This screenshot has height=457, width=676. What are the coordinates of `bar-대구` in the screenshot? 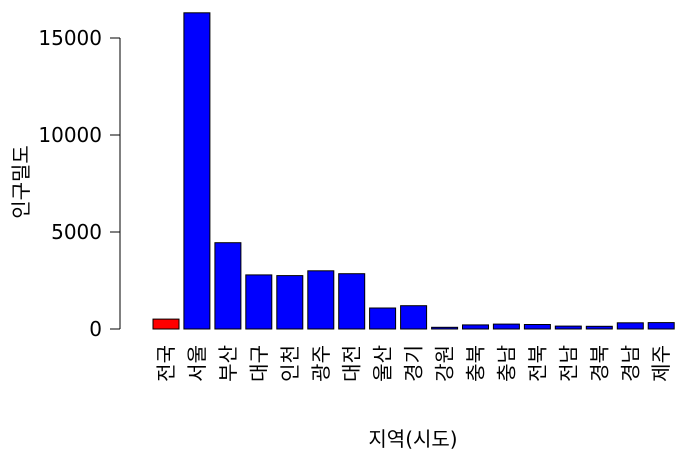 It's located at (259, 302).